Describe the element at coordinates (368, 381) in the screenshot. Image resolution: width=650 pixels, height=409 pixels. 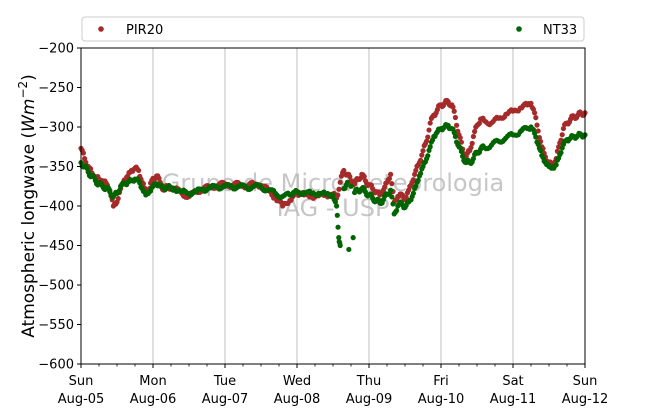
I see `x-tick-label-day: Thu` at that location.